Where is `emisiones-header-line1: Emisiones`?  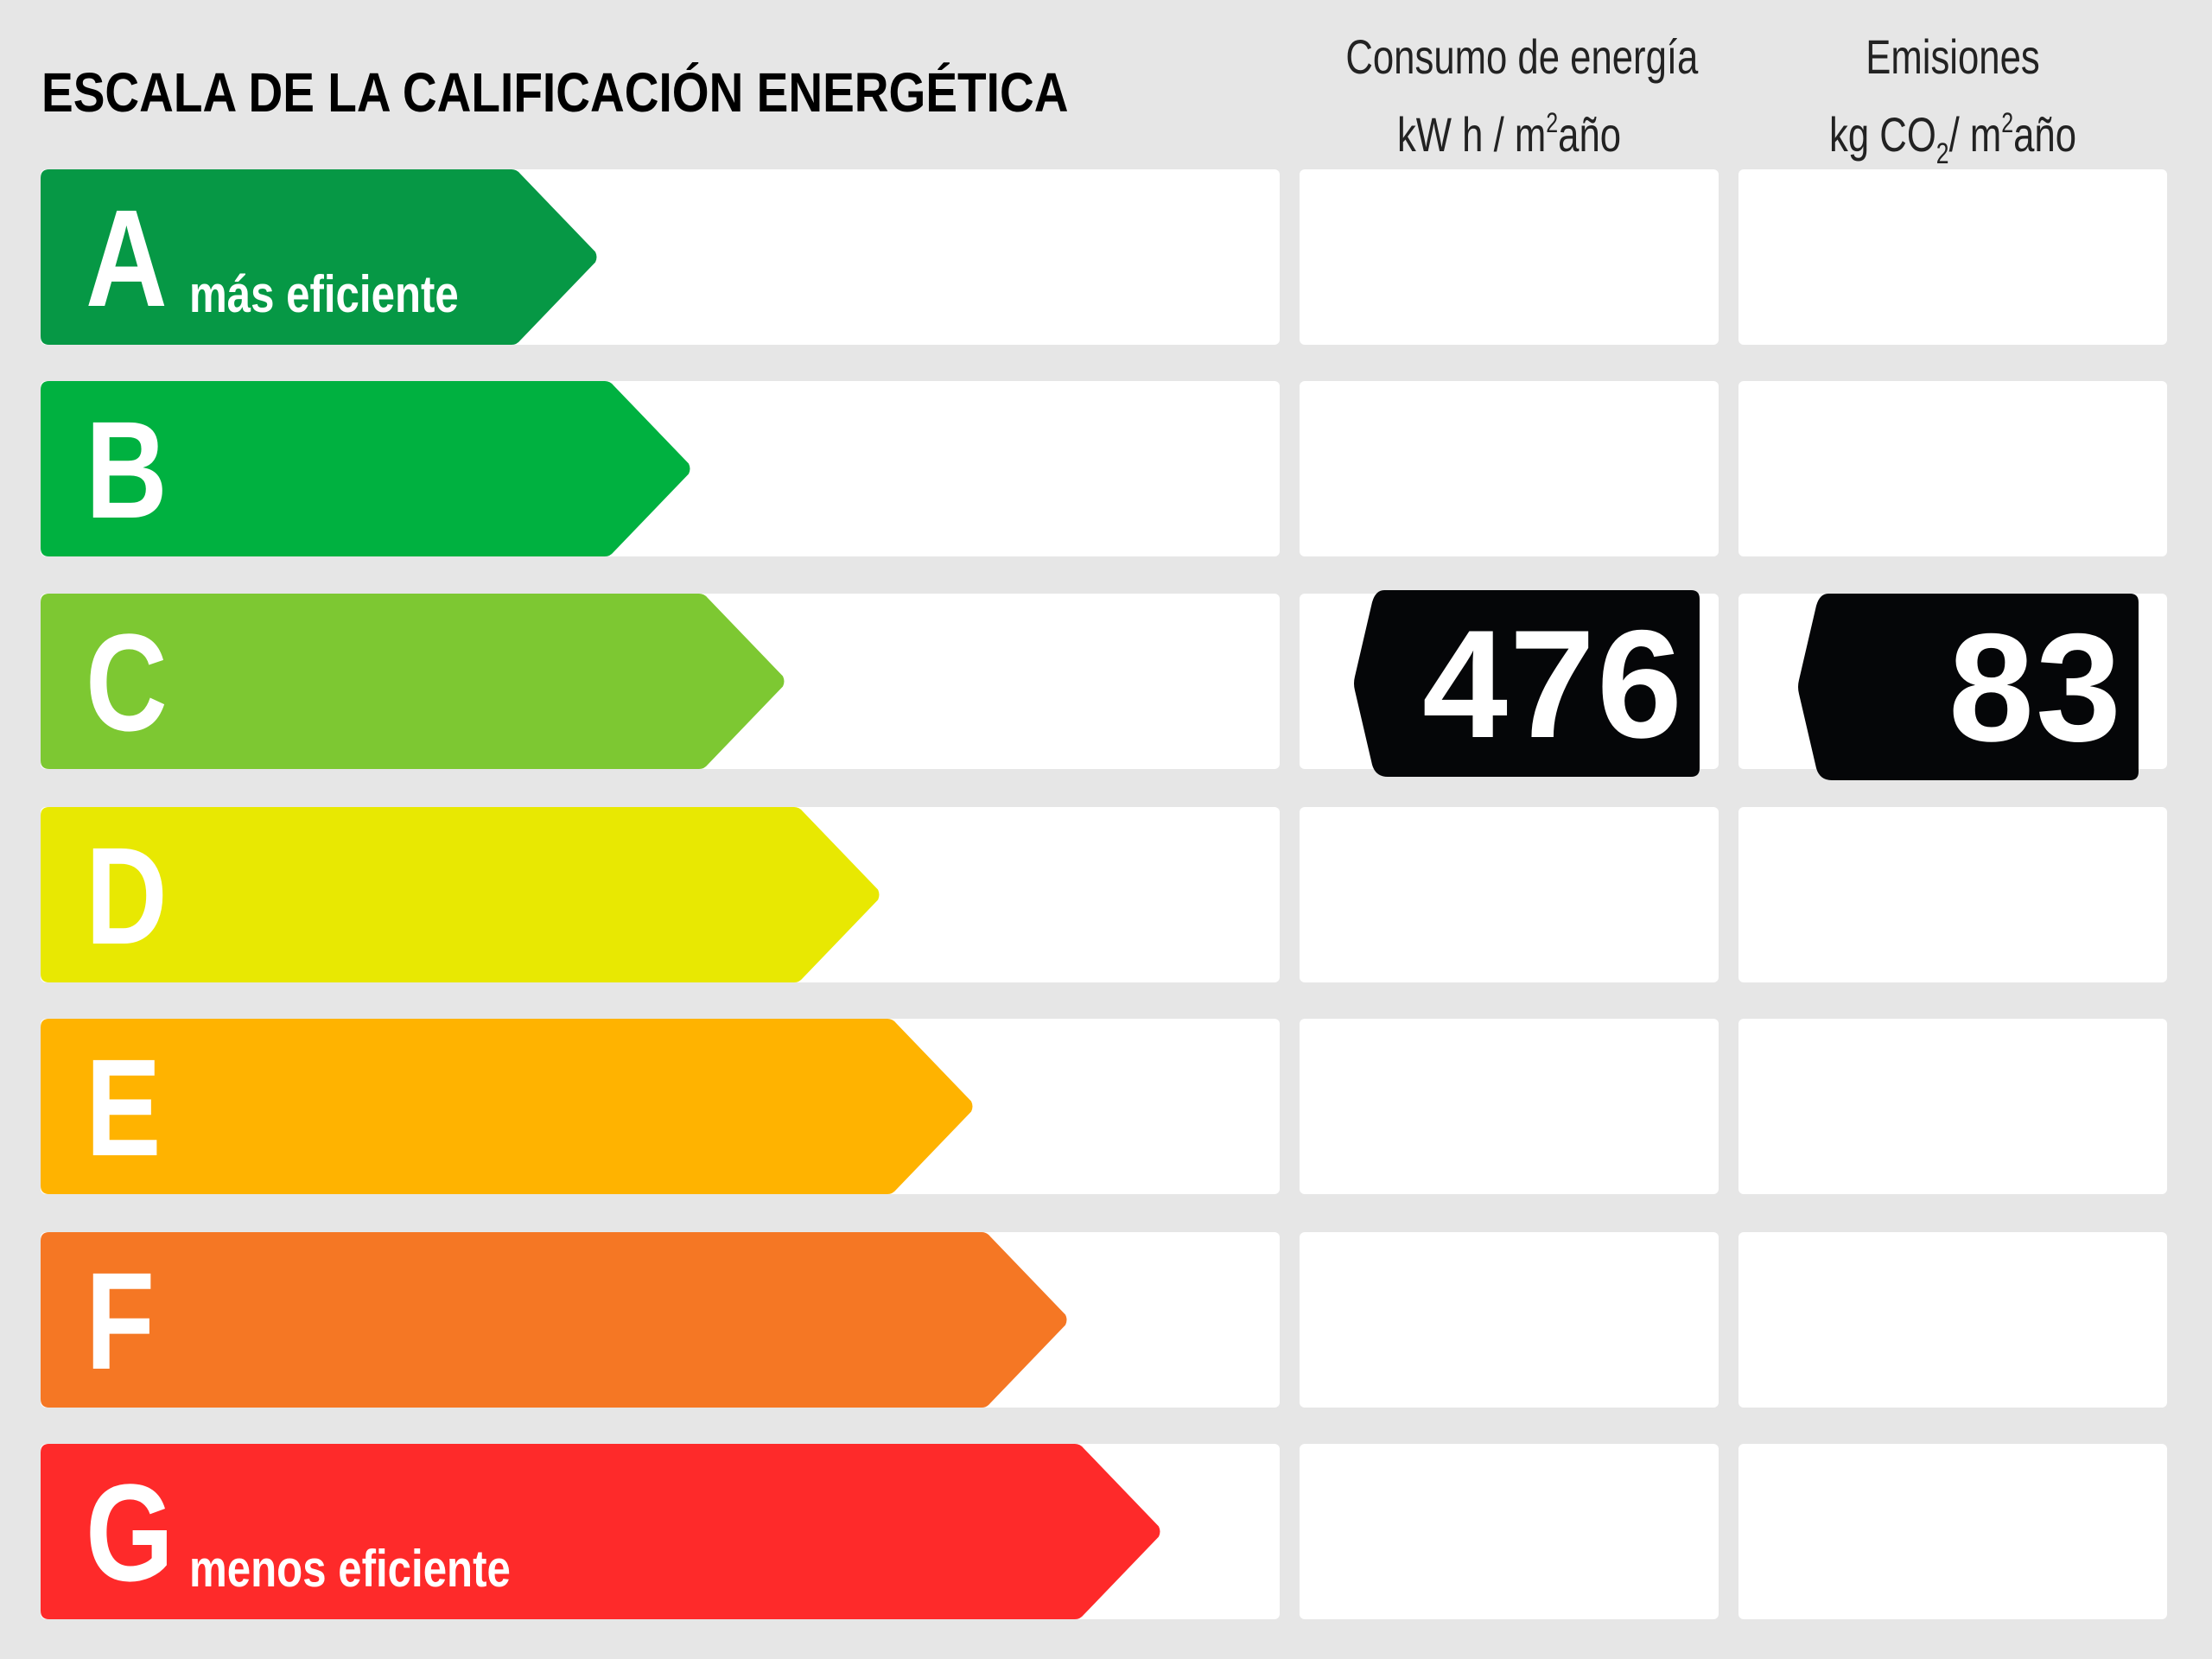 emisiones-header-line1: Emisiones is located at coordinates (1953, 56).